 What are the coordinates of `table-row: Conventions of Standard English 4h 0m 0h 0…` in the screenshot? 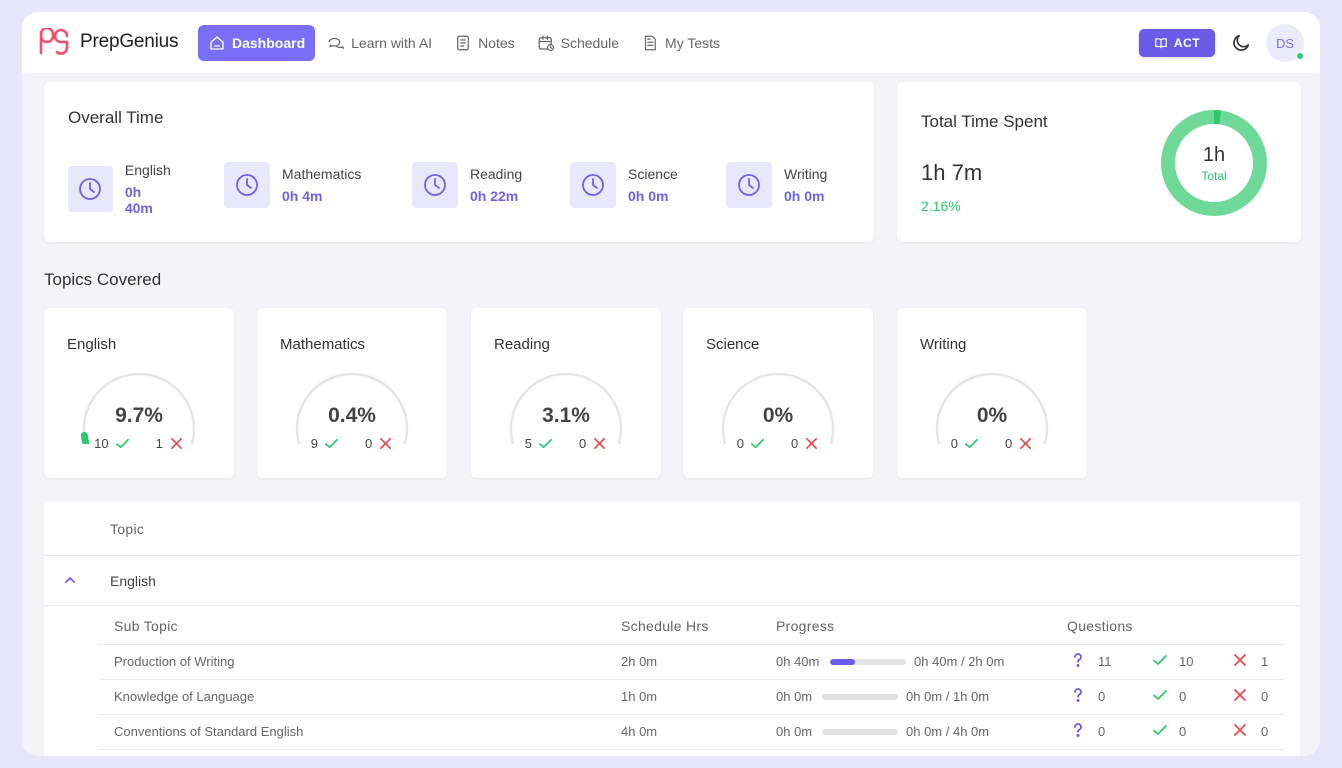 It's located at (691, 731).